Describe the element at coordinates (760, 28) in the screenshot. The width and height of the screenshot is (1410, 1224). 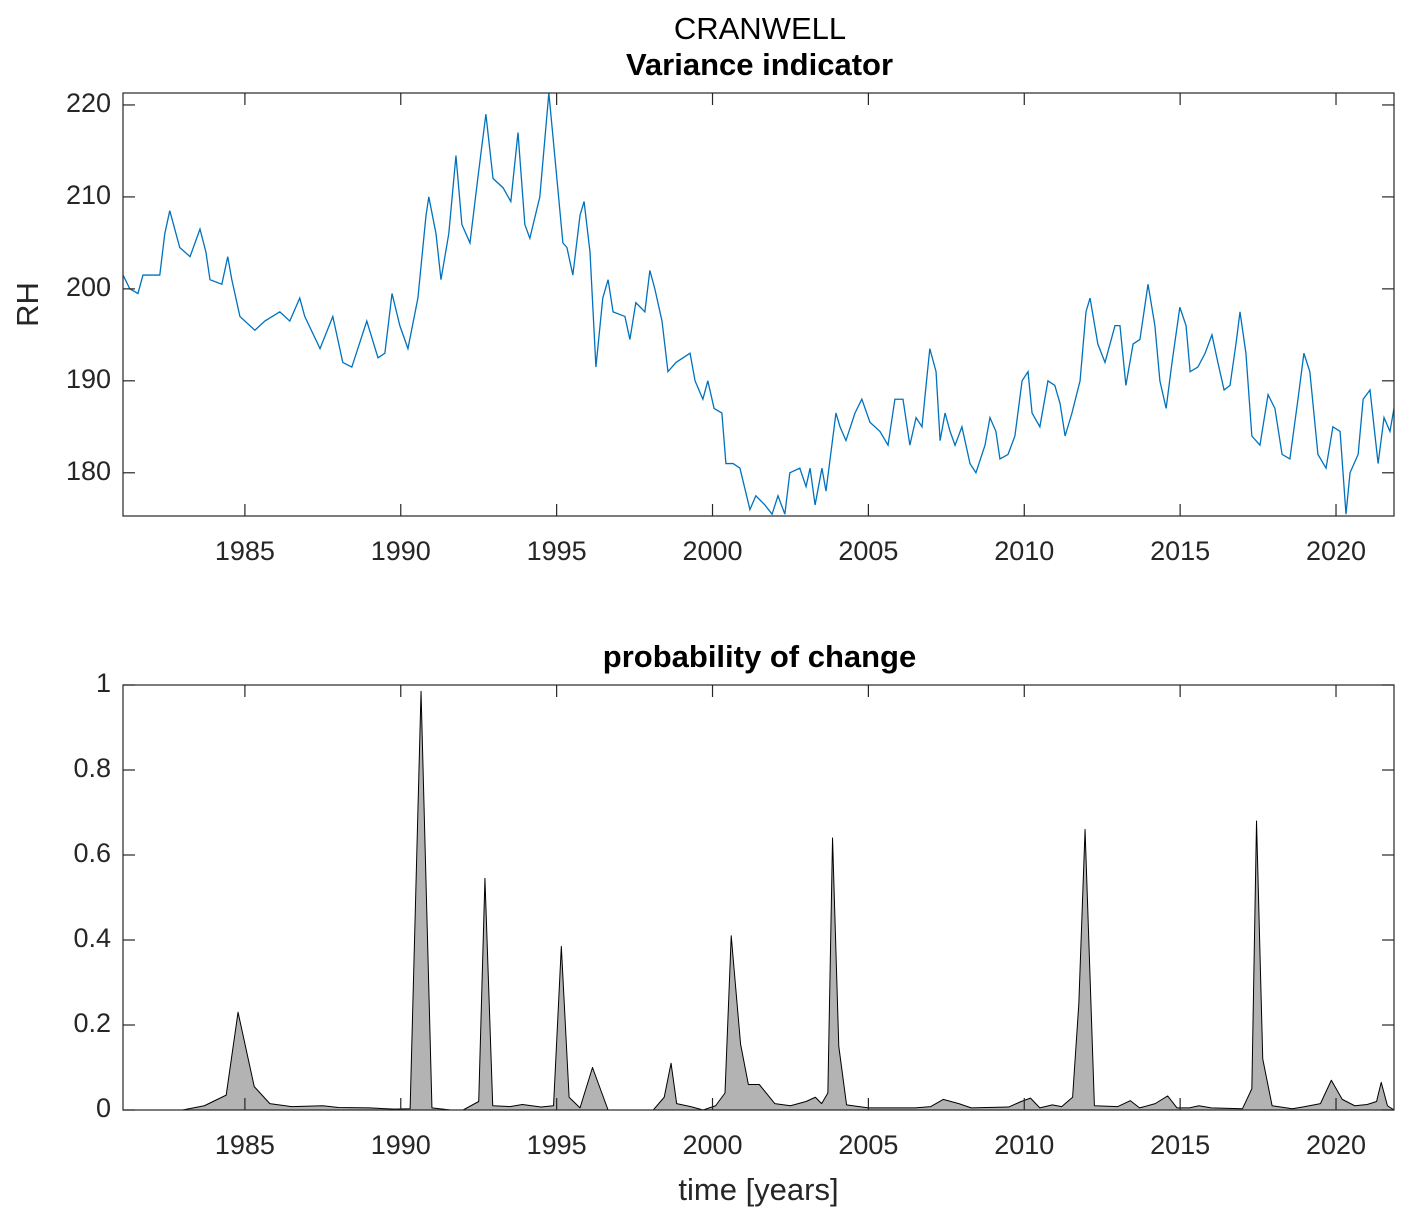
I see `figure-title: CRANWELL` at that location.